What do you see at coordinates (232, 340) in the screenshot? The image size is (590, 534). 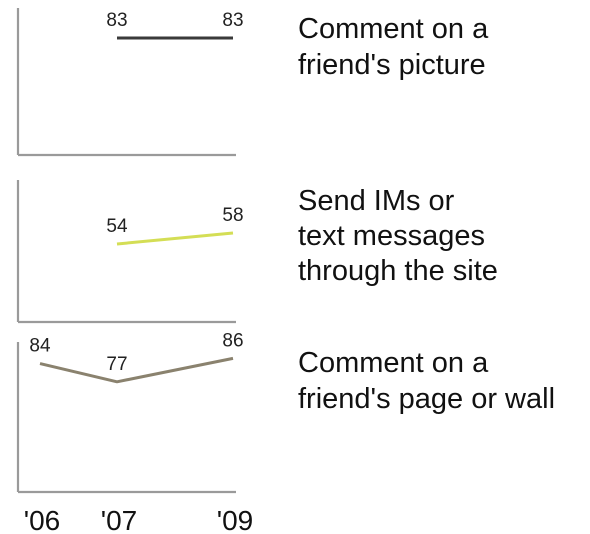 I see `data-label: 86` at bounding box center [232, 340].